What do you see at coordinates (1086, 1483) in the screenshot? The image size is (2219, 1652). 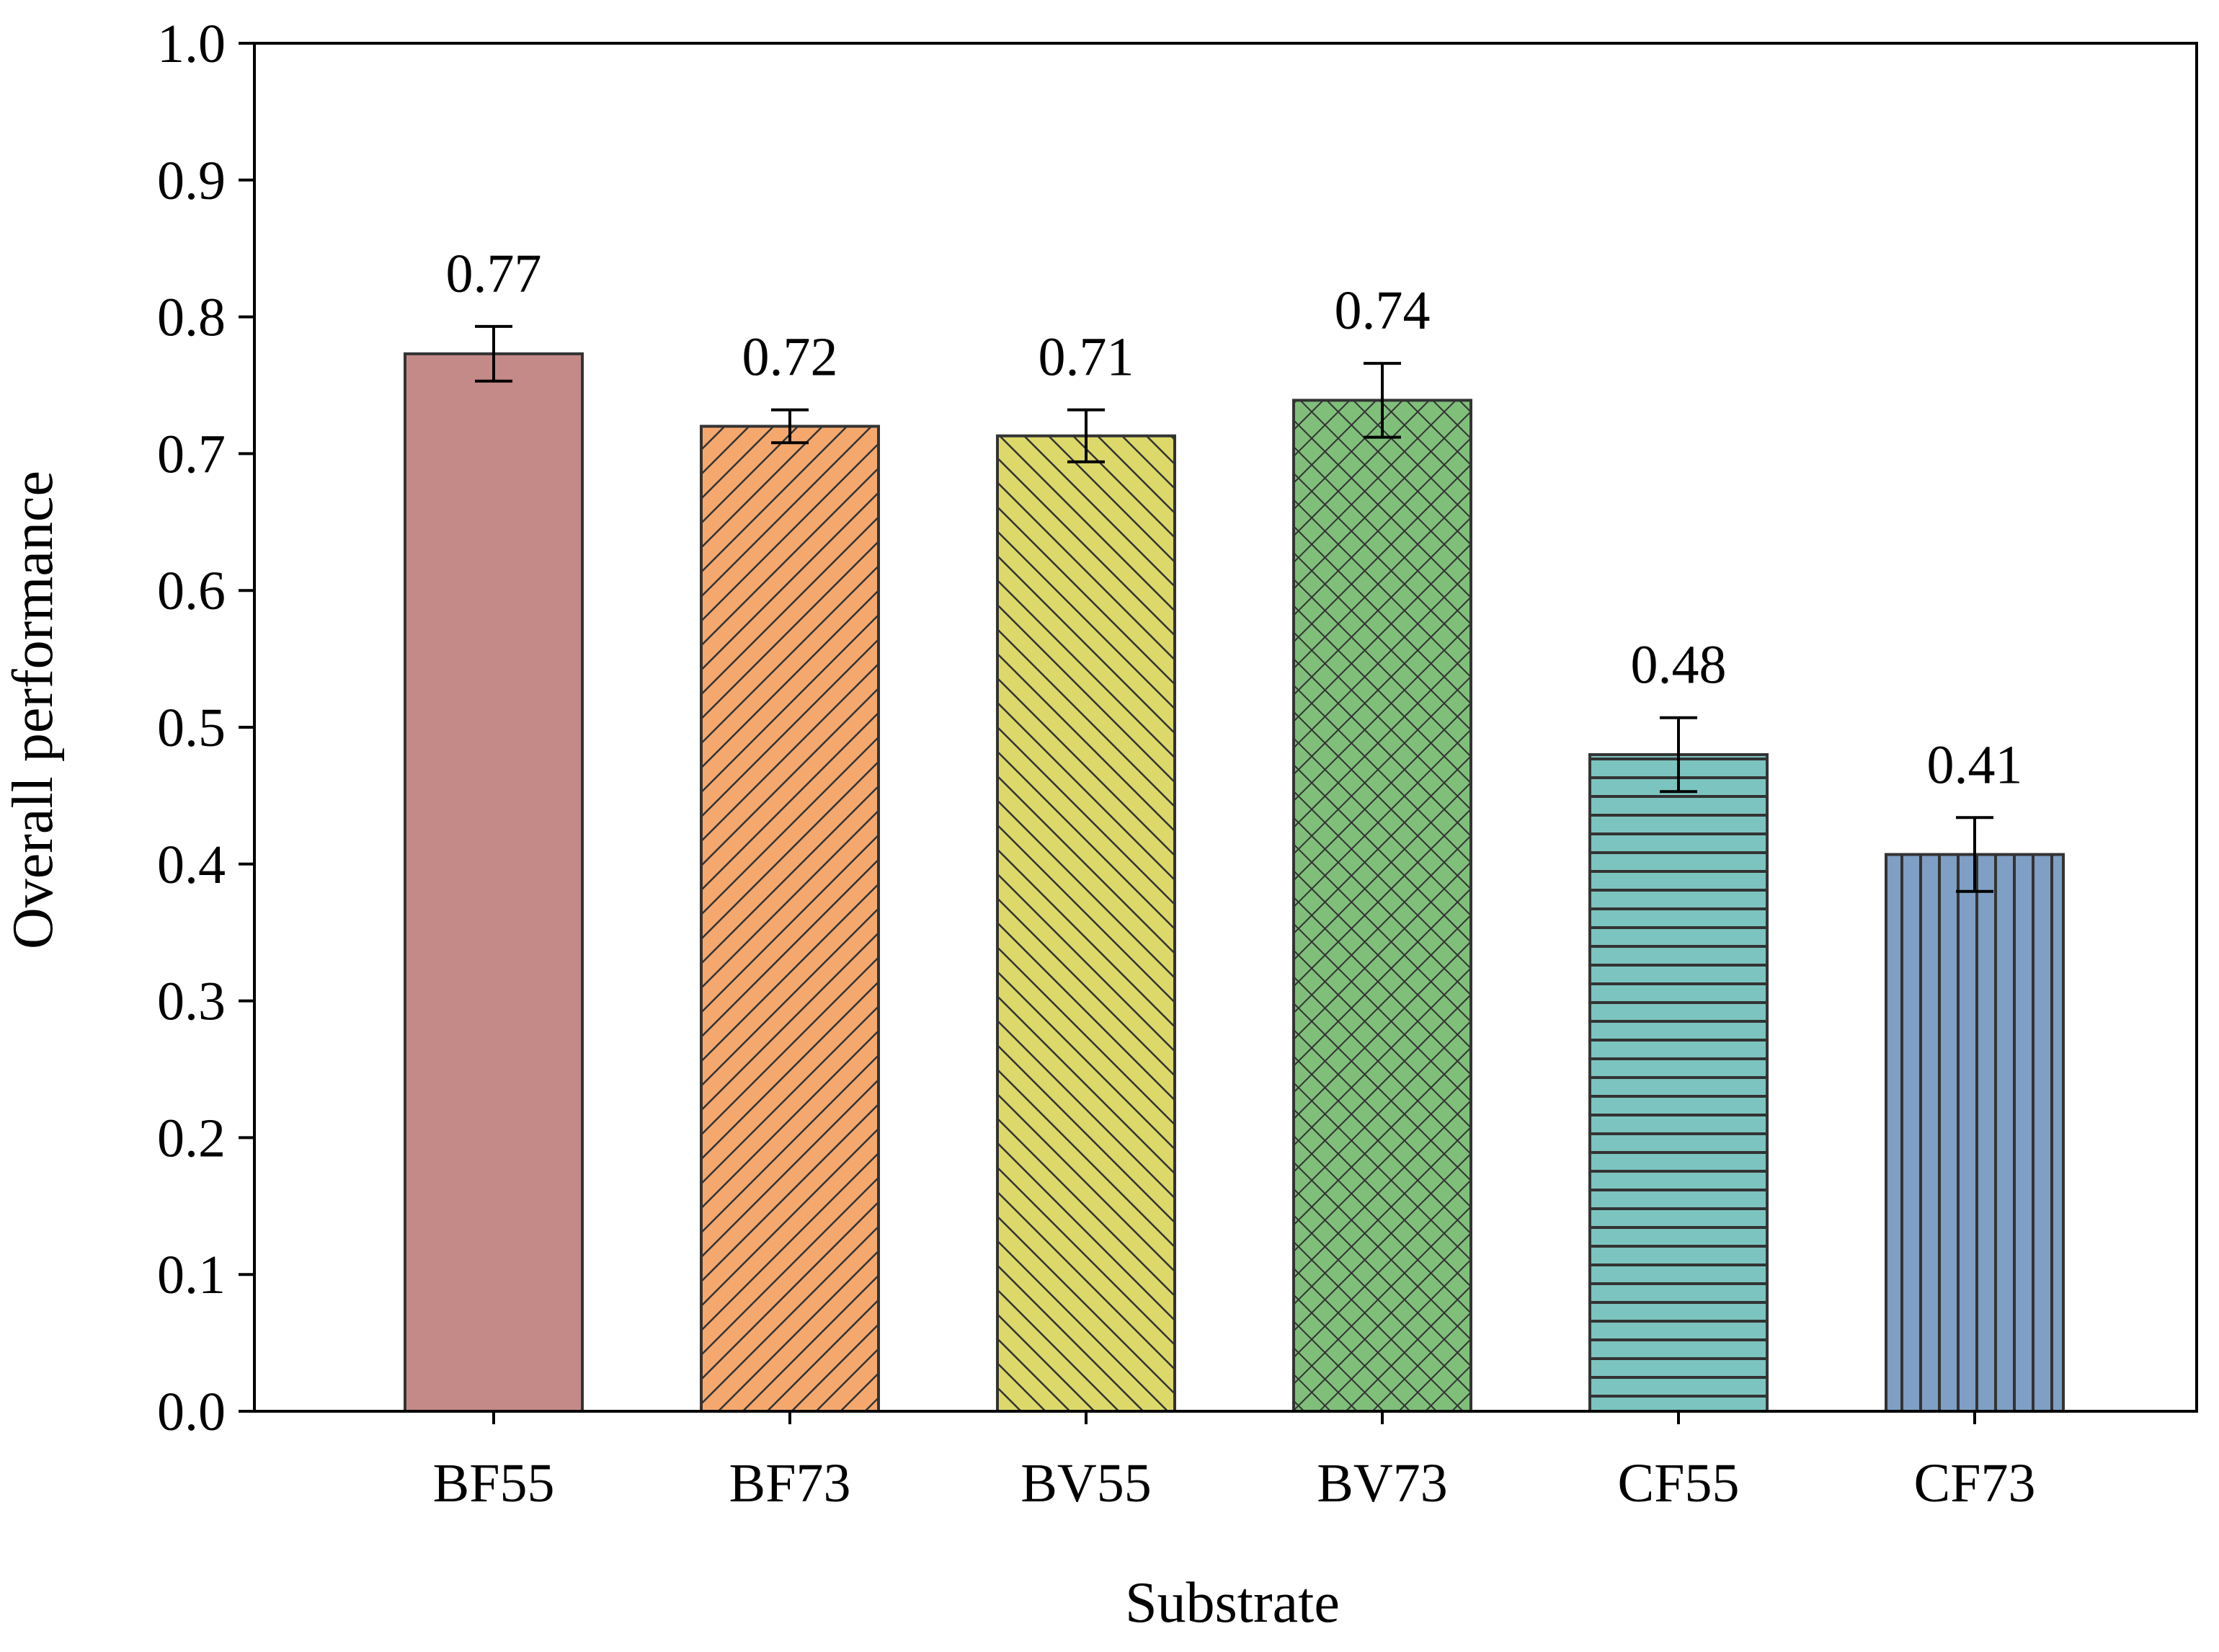 I see `x-tick-label-bv55: BV55` at bounding box center [1086, 1483].